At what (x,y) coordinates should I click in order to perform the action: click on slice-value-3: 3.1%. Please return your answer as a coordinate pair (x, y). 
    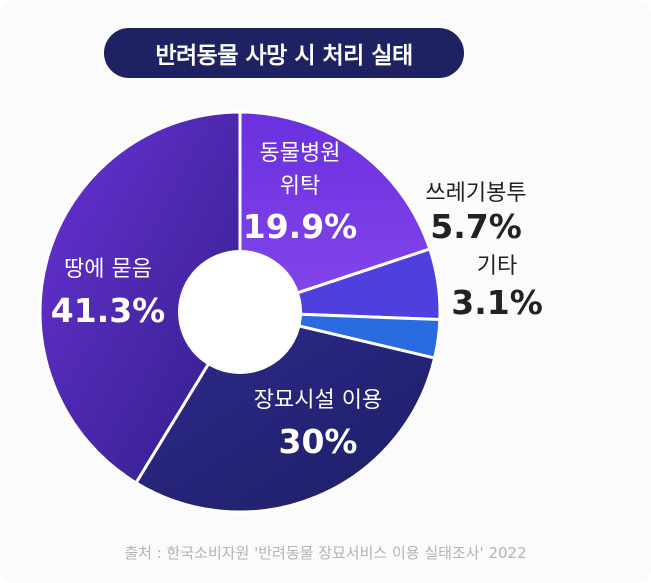
    Looking at the image, I should click on (497, 302).